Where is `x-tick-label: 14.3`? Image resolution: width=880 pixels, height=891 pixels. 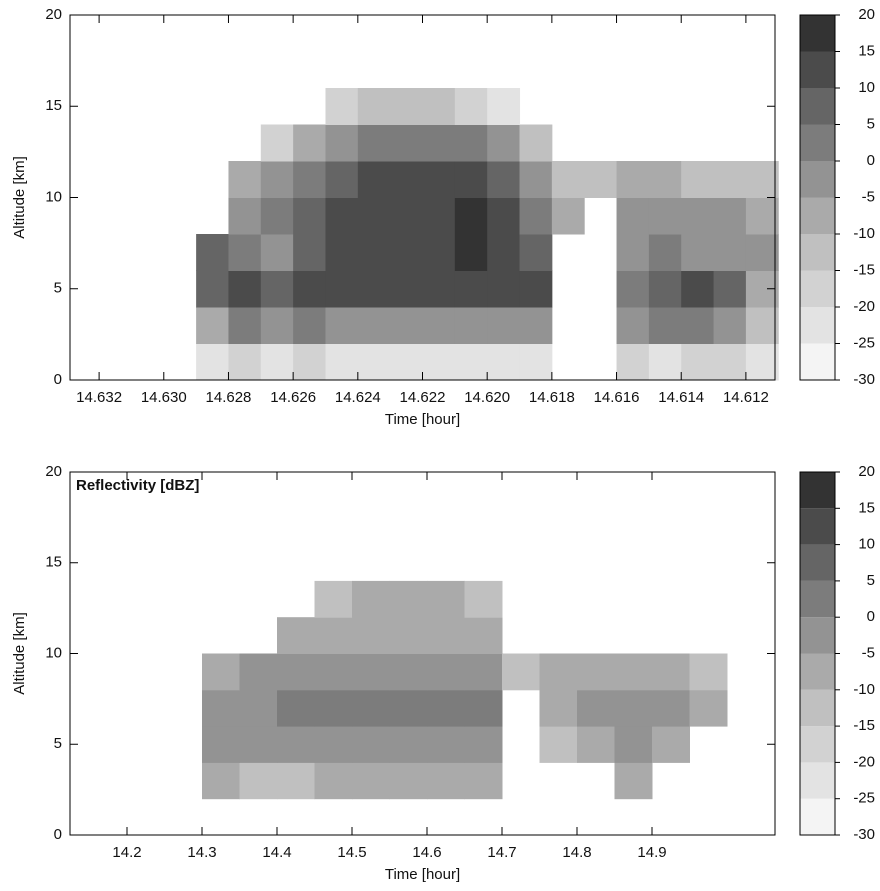
x-tick-label: 14.3 is located at coordinates (201, 852).